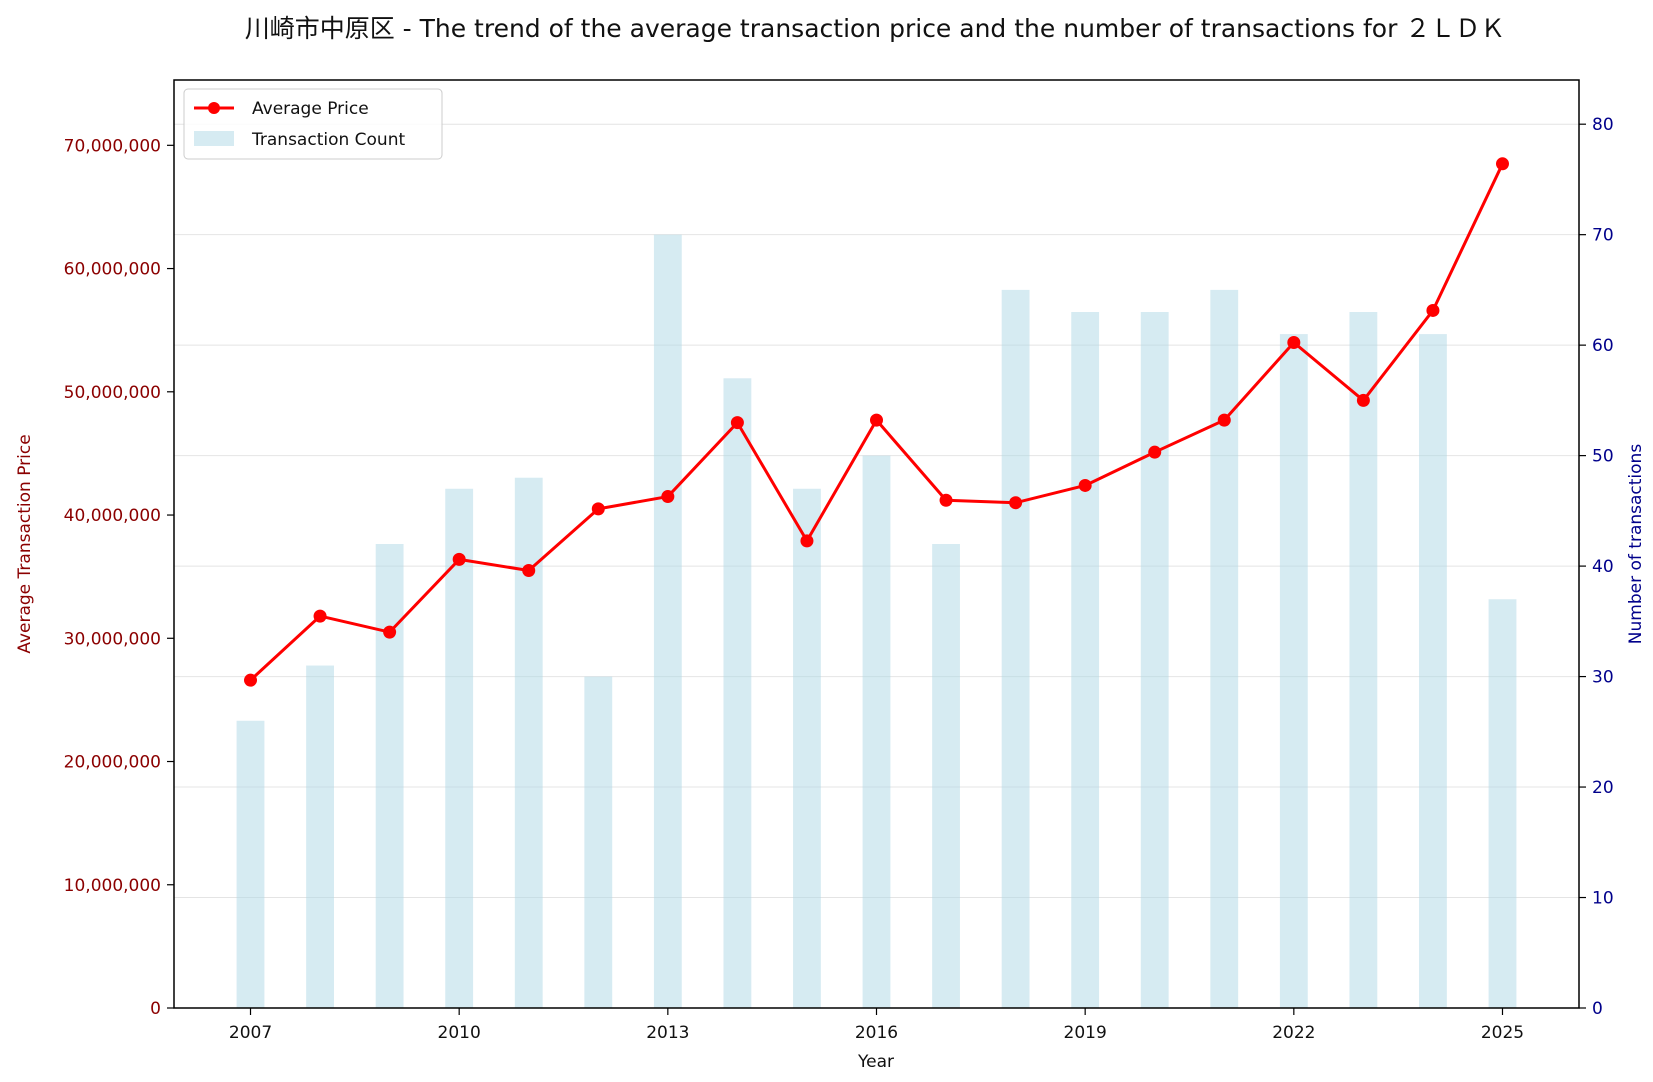 This screenshot has height=1082, width=1653. Describe the element at coordinates (1597, 1009) in the screenshot. I see `right-tick-label: 0` at that location.